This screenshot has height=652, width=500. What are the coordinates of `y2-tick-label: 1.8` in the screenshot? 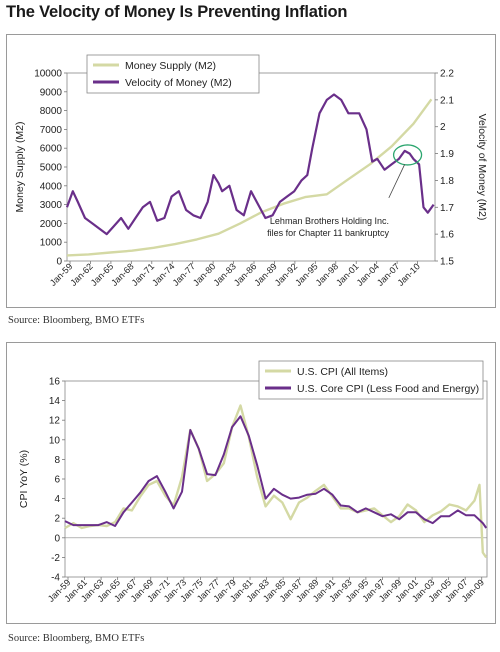 It's located at (447, 181).